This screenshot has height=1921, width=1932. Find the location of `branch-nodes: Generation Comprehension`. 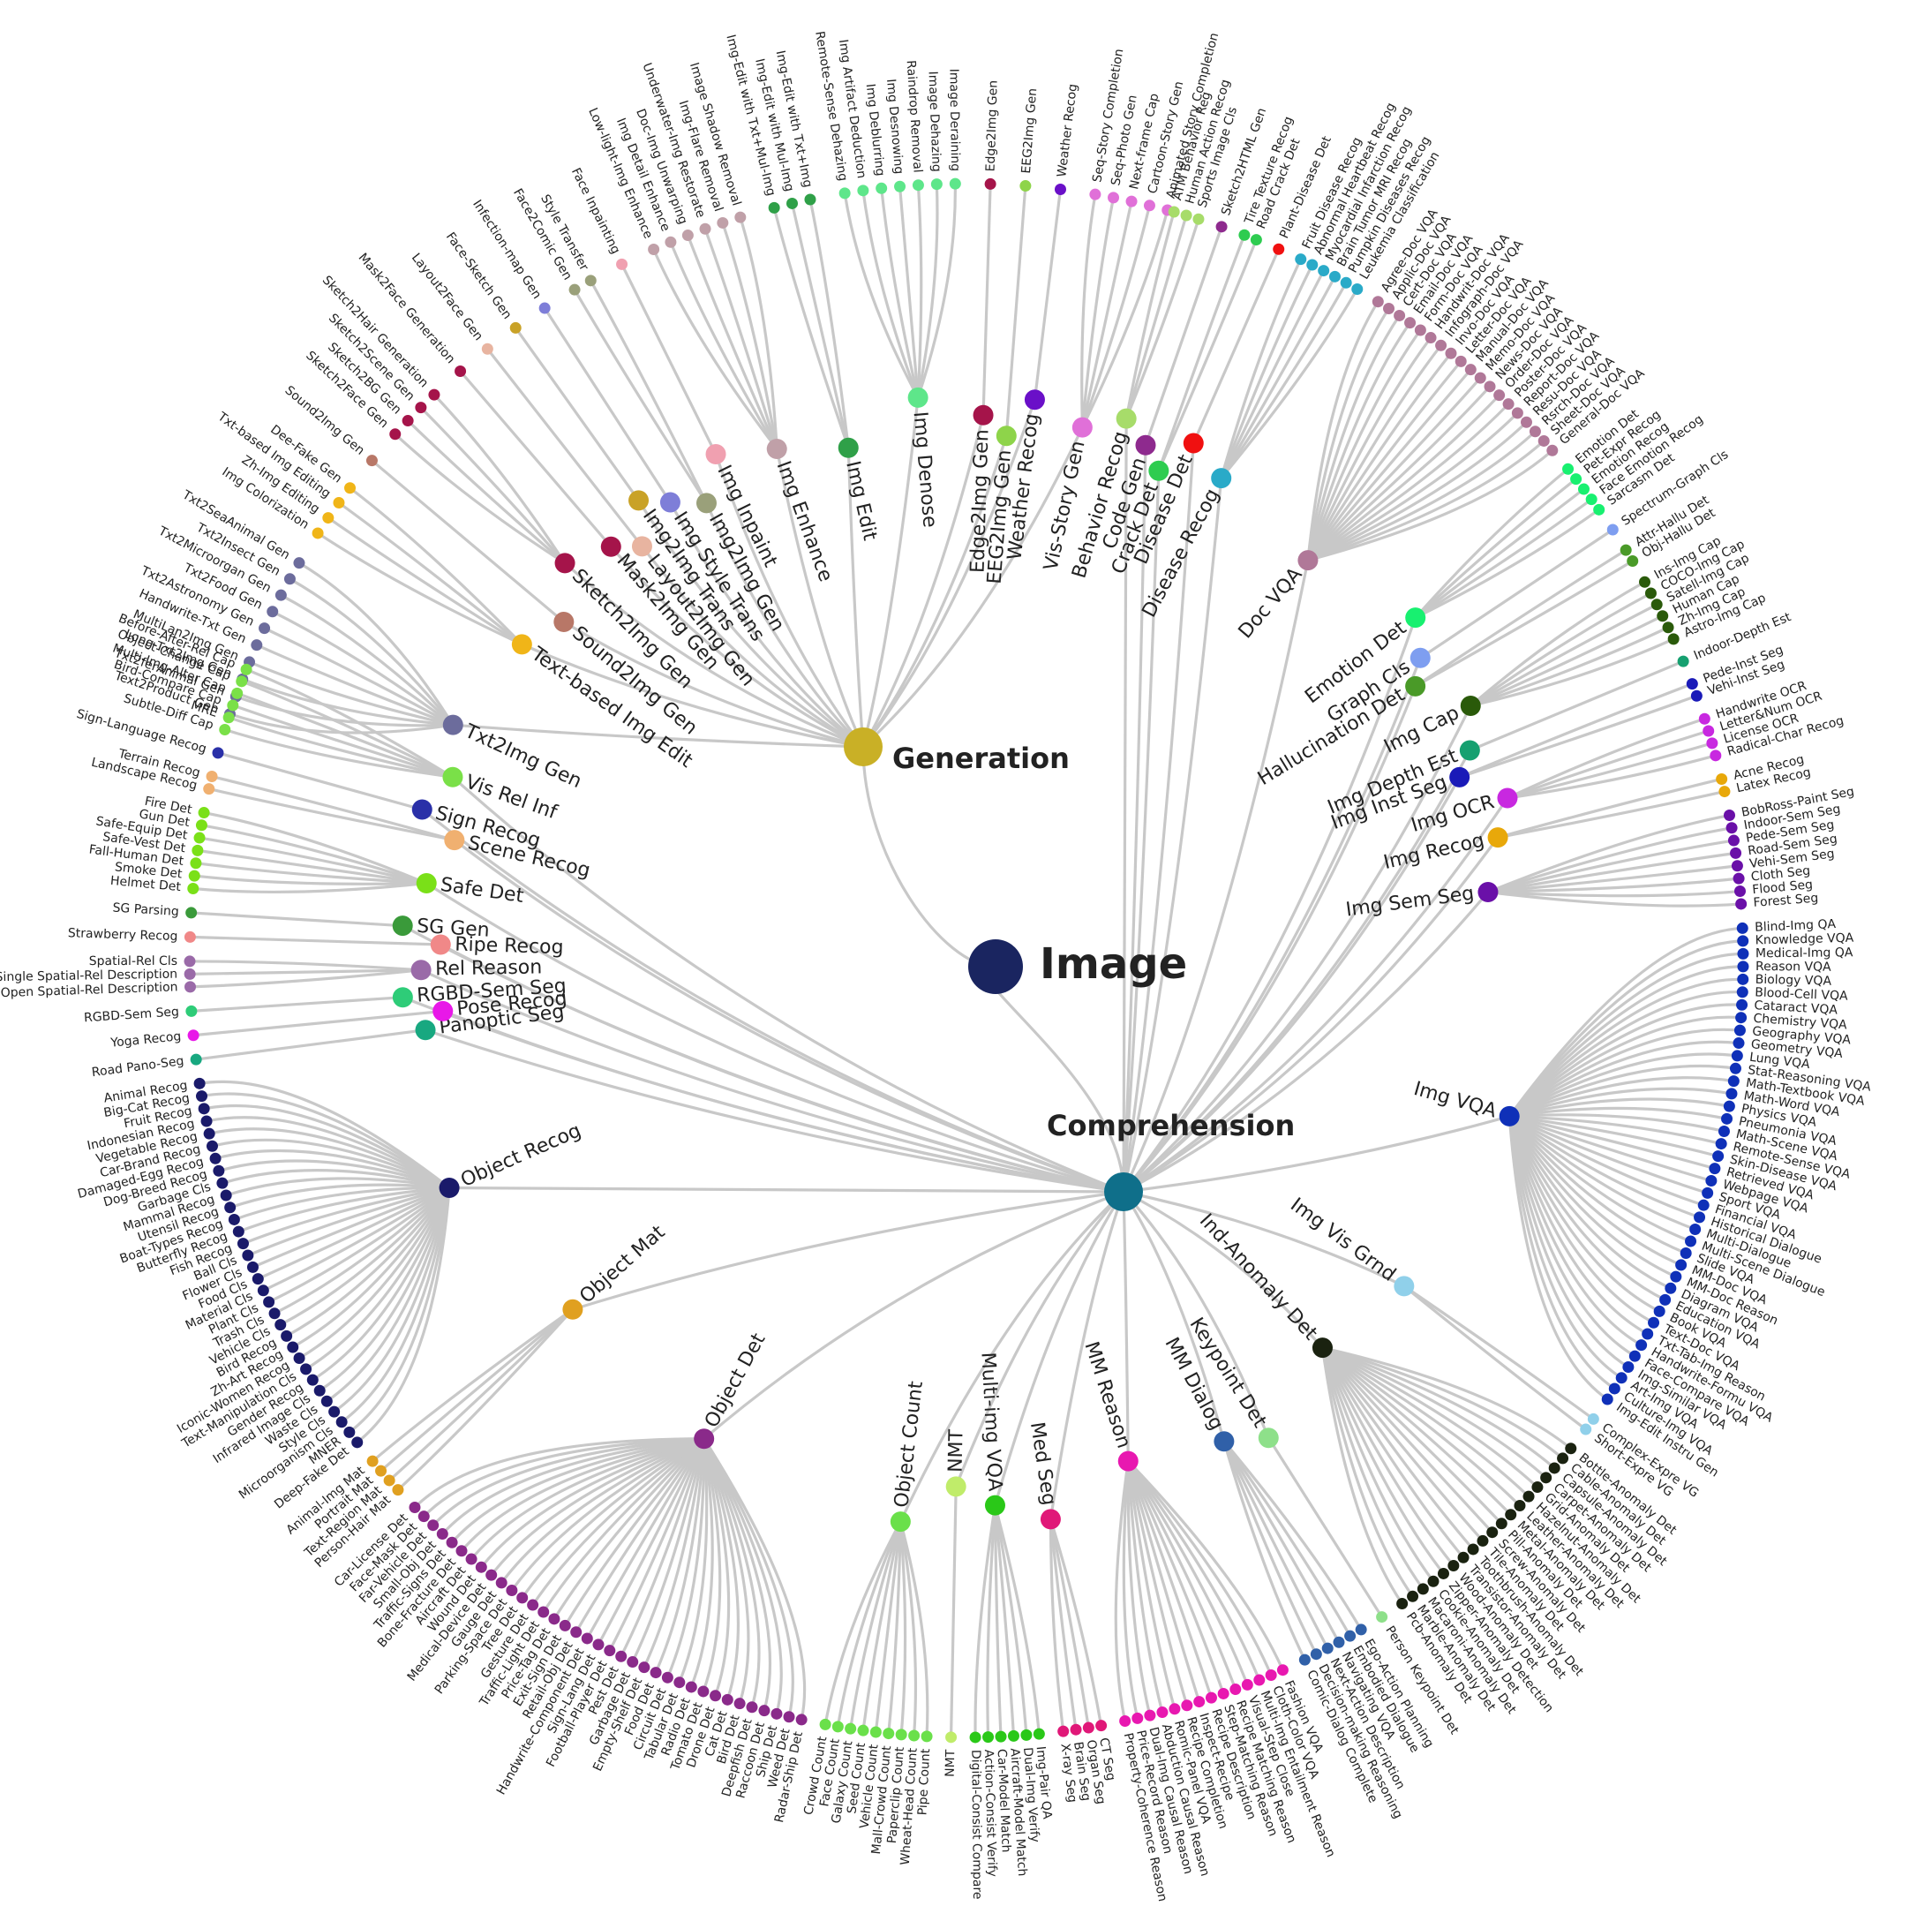

branch-nodes: Generation Comprehension is located at coordinates (1069, 969).